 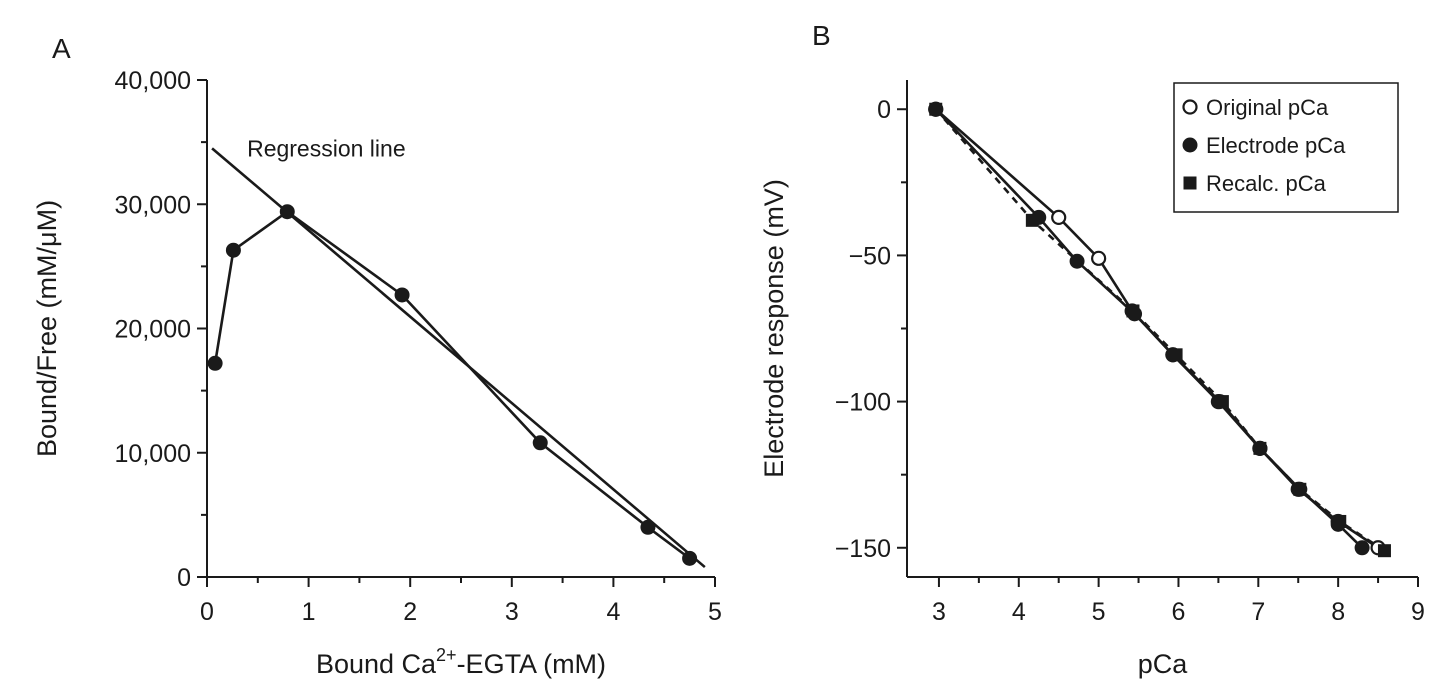 What do you see at coordinates (376, 664) in the screenshot?
I see `x-axis-title-part: Bound Ca` at bounding box center [376, 664].